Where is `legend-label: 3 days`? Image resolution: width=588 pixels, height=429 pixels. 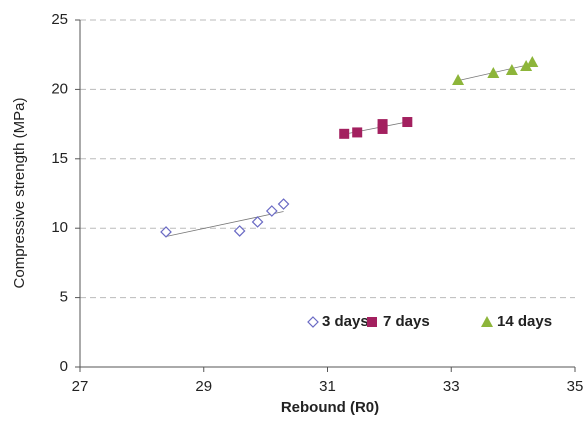
legend-label: 3 days is located at coordinates (345, 321).